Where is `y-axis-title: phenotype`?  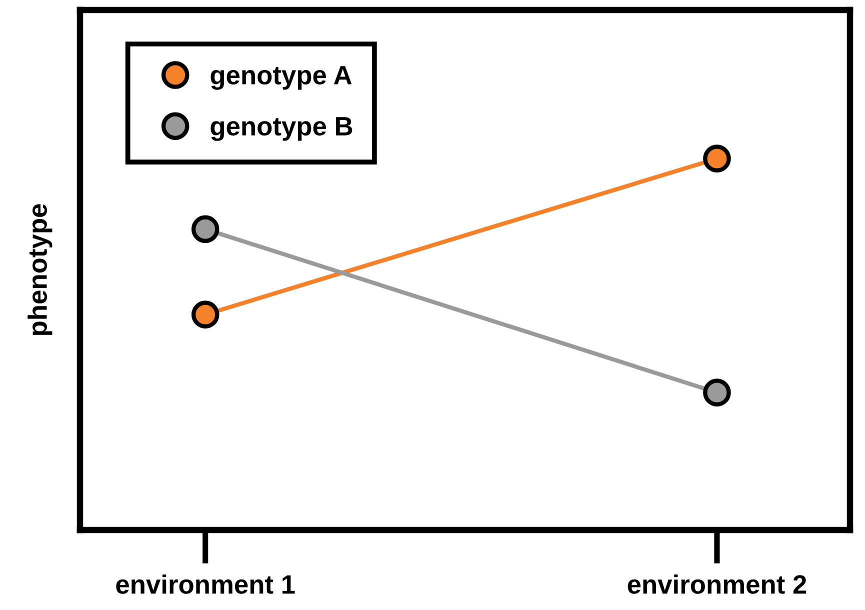 y-axis-title: phenotype is located at coordinates (40, 269).